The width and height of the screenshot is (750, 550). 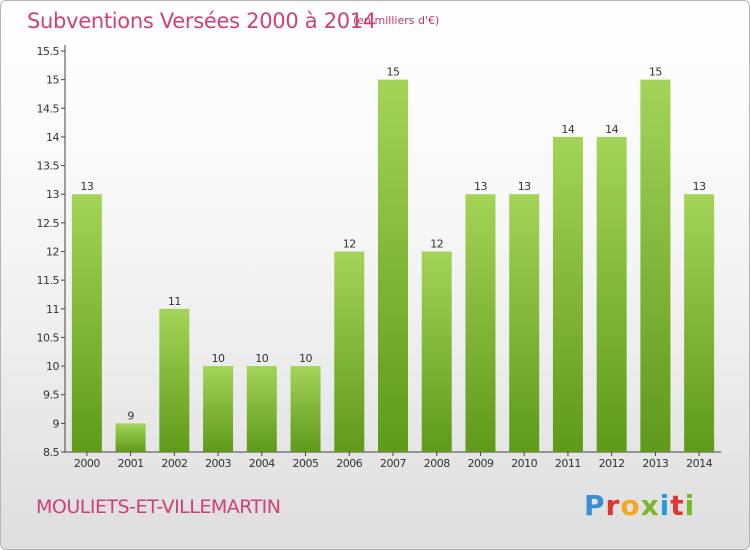 I want to click on y-tick-label: 11, so click(x=52, y=309).